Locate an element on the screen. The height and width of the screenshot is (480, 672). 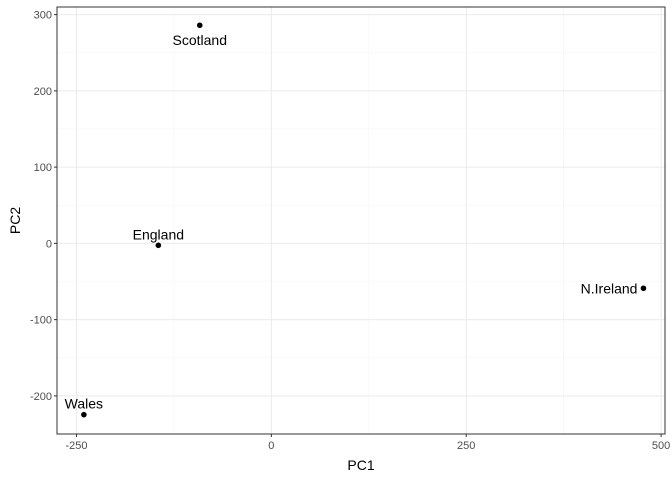
point-label-scotland: Scotland is located at coordinates (200, 40).